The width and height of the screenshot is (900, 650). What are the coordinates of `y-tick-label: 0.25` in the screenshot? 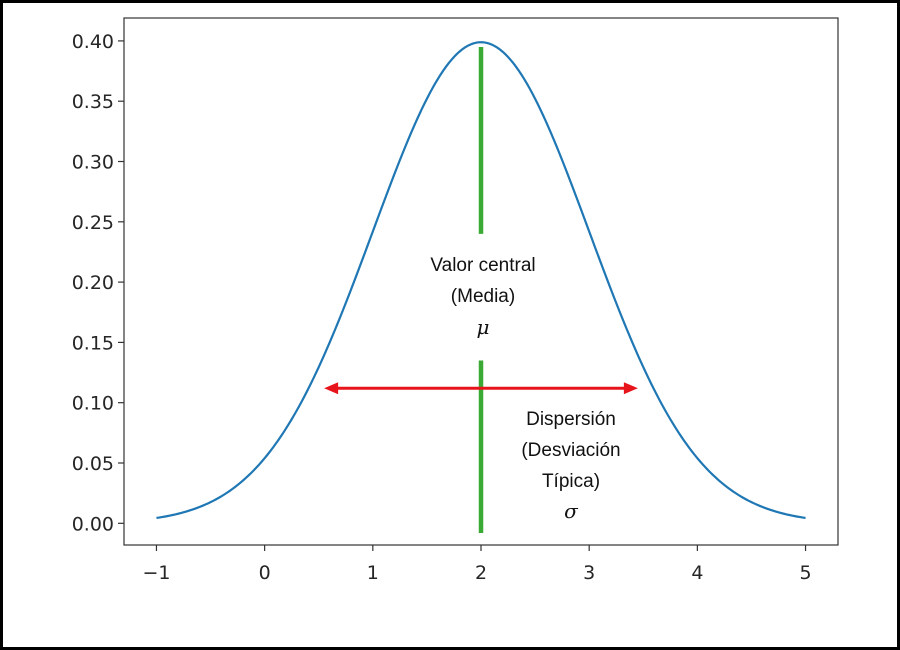 It's located at (93, 223).